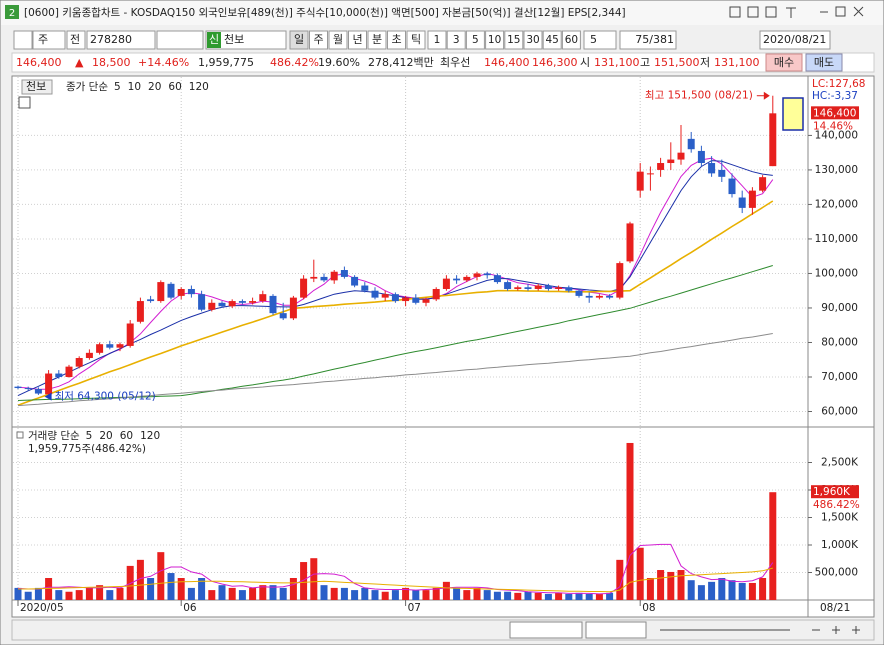  Describe the element at coordinates (836, 572) in the screenshot. I see `y-tick-label: 500,000` at that location.